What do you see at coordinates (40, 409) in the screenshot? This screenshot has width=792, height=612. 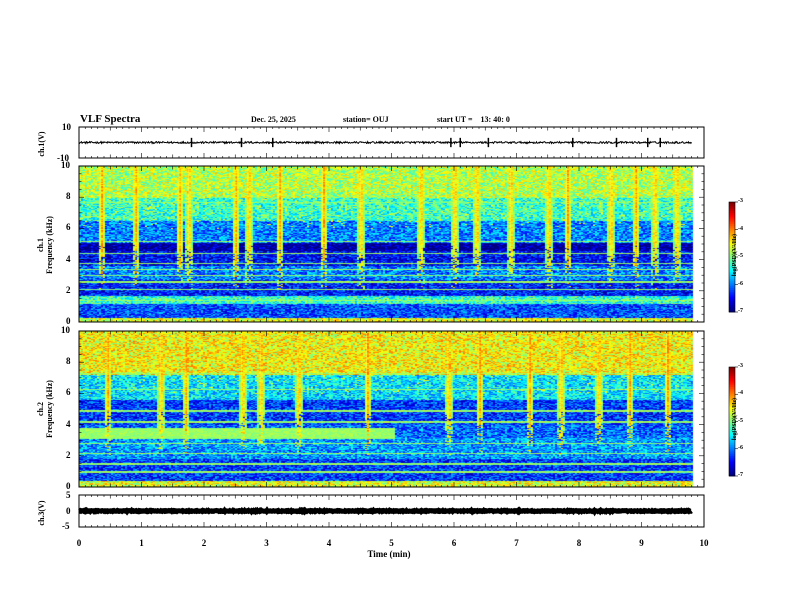 I see `ch2-spec-ylabel-ch: ch.2` at bounding box center [40, 409].